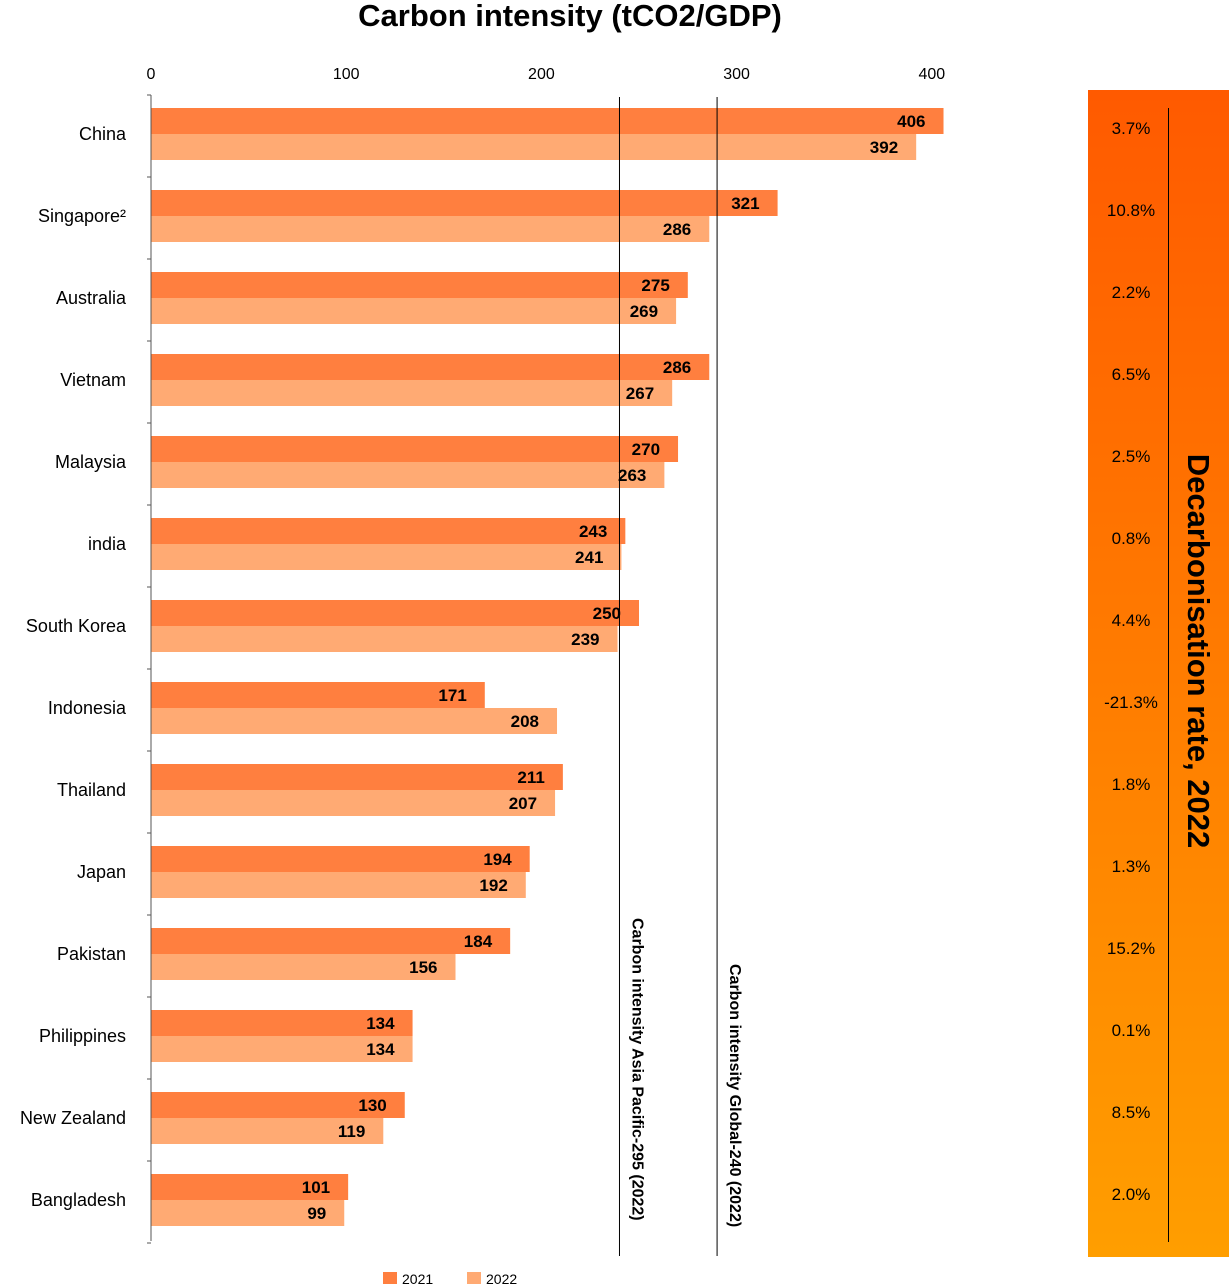  I want to click on bar-value-label: 263, so click(632, 475).